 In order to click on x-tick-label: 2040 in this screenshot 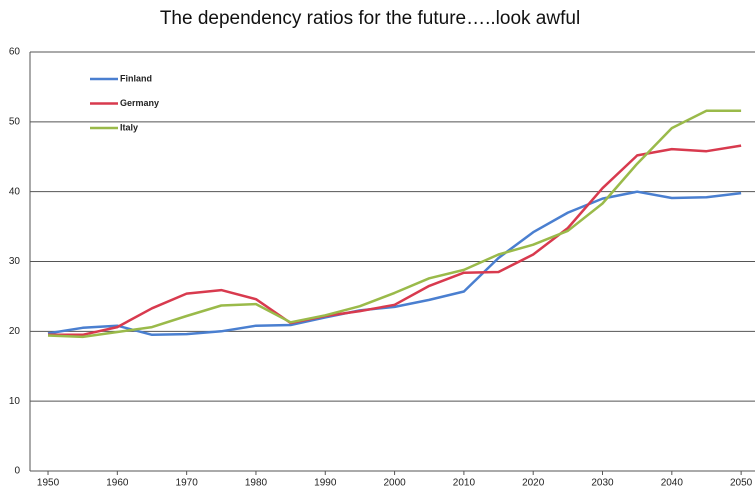, I will do `click(672, 483)`.